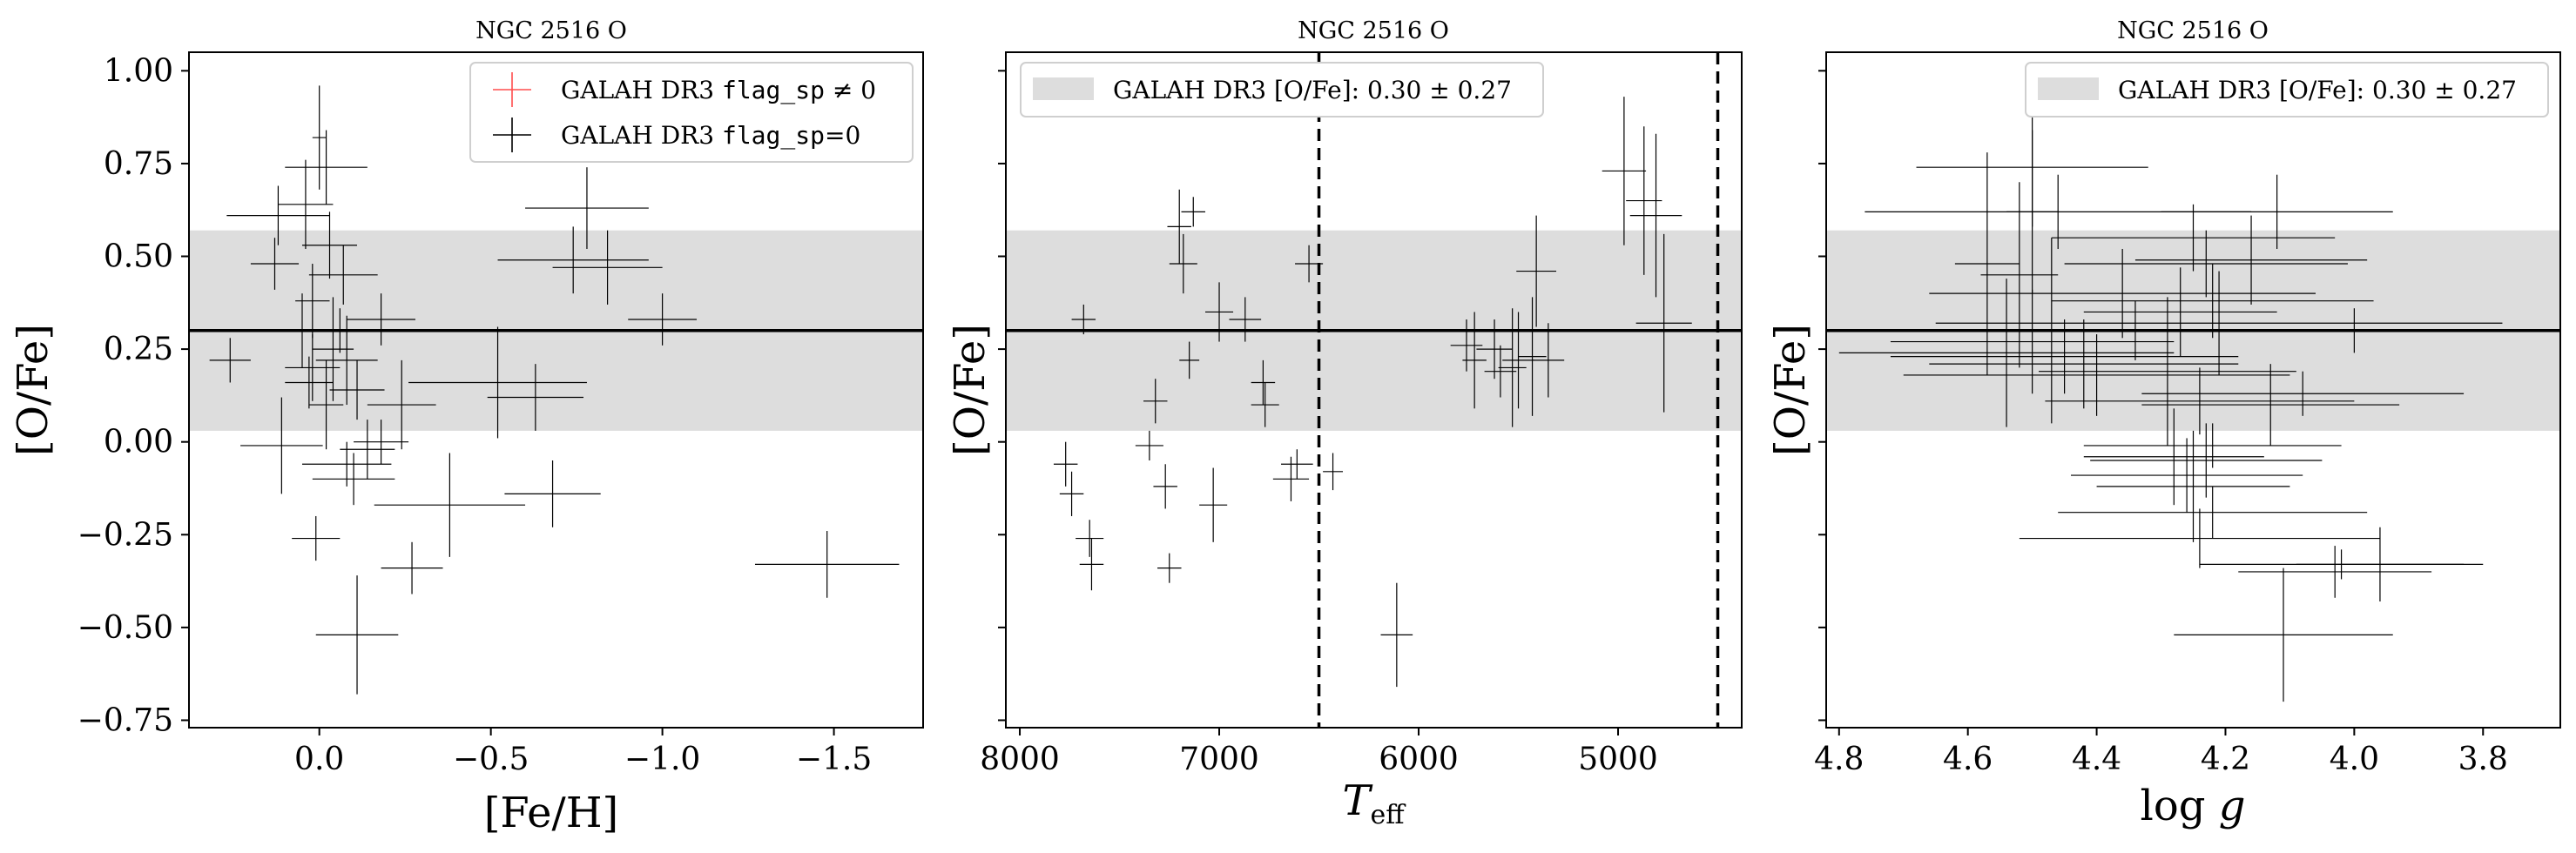  I want to click on x-tick-label: 6000, so click(1419, 759).